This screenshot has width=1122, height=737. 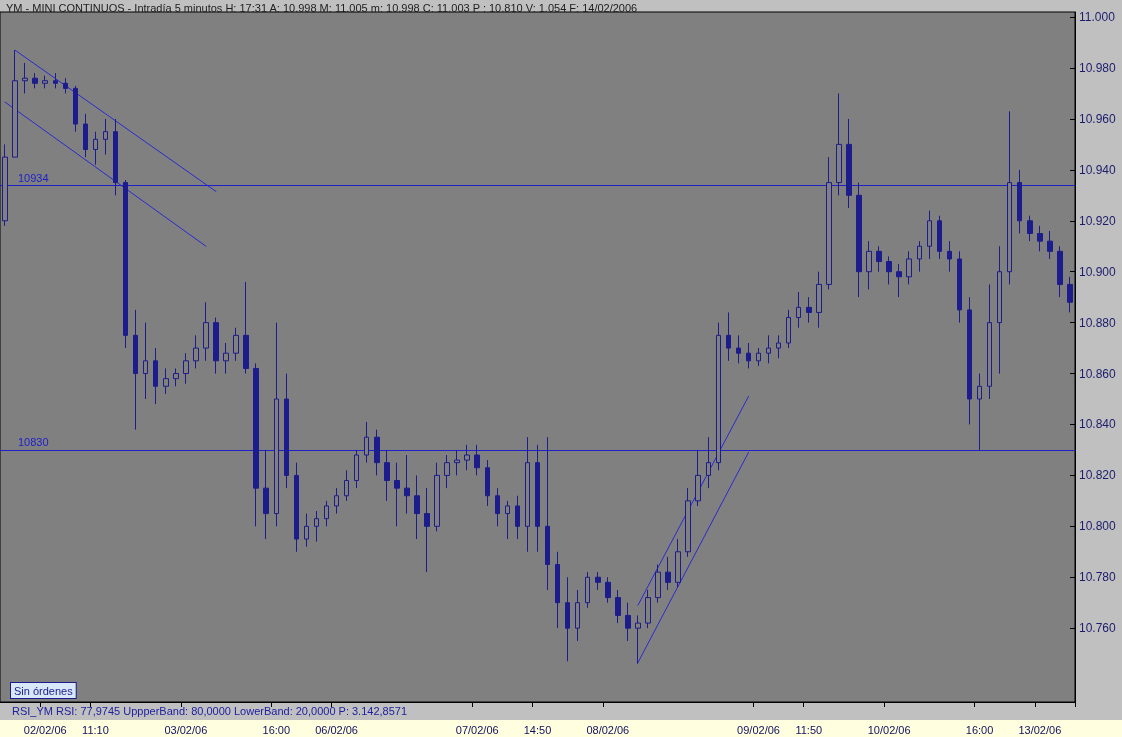 I want to click on y-tick-label: 10.860, so click(x=1098, y=373).